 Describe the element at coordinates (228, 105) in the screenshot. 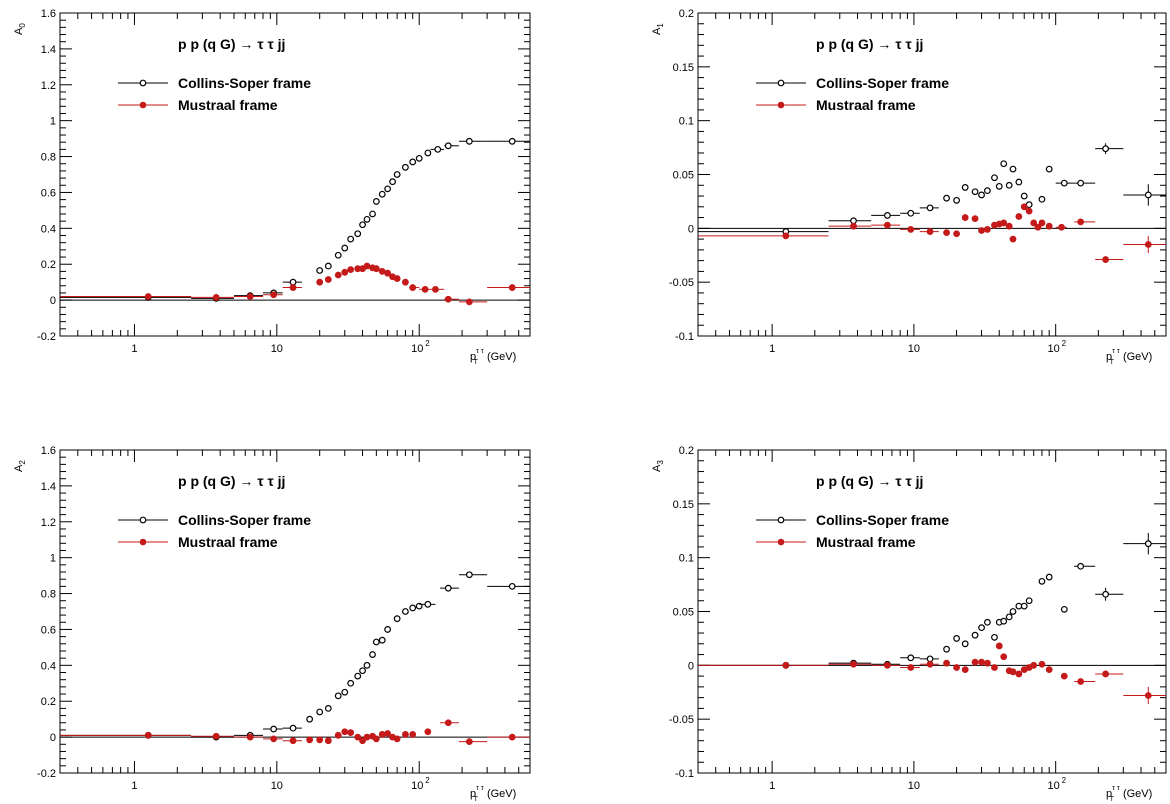

I see `legend-label-mustraal: Mustraal frame` at that location.